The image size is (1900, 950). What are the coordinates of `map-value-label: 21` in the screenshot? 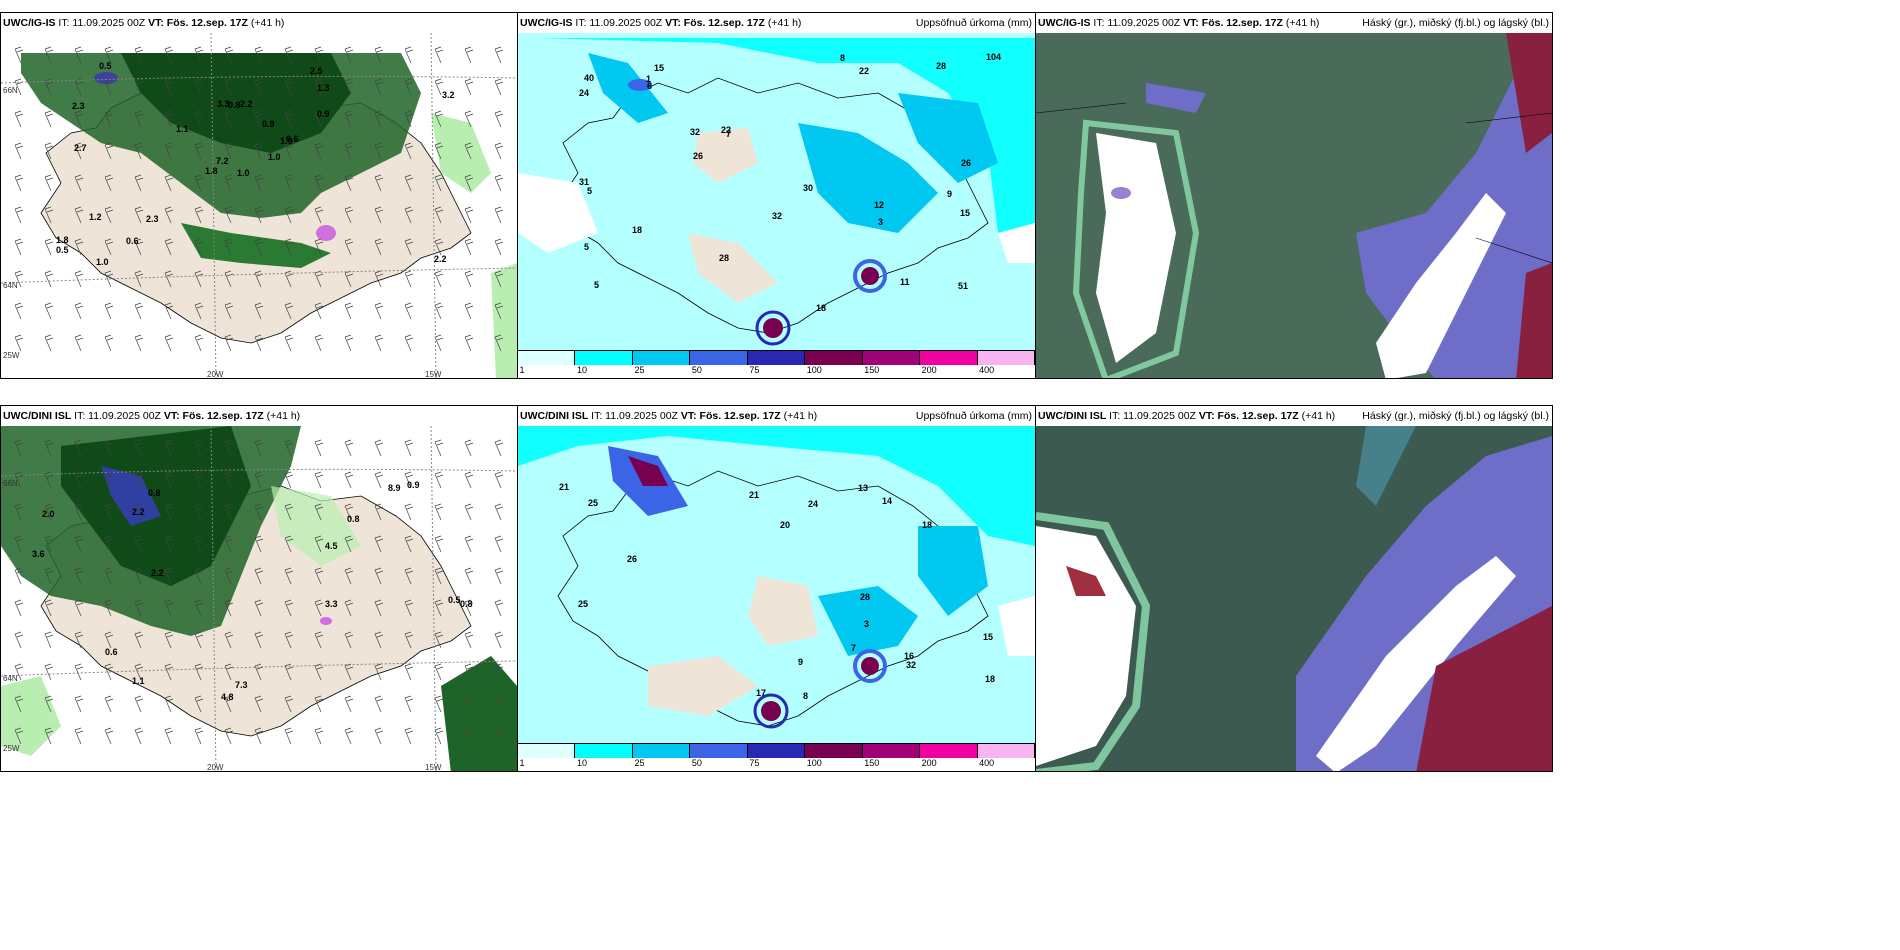 It's located at (754, 495).